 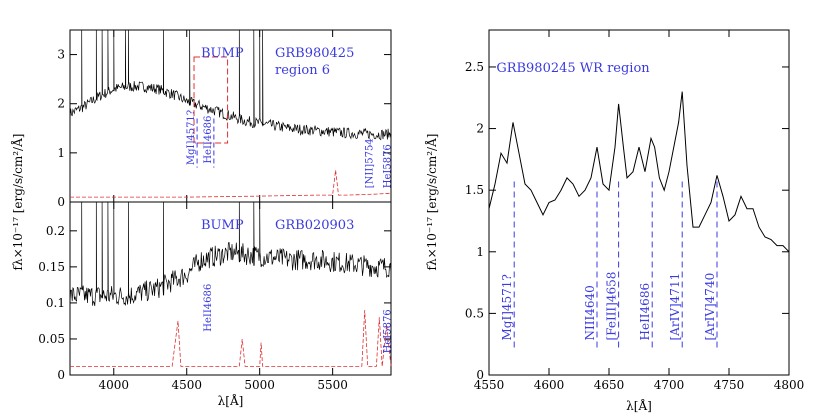 I want to click on y-tick-label: 0.1, so click(x=55, y=303).